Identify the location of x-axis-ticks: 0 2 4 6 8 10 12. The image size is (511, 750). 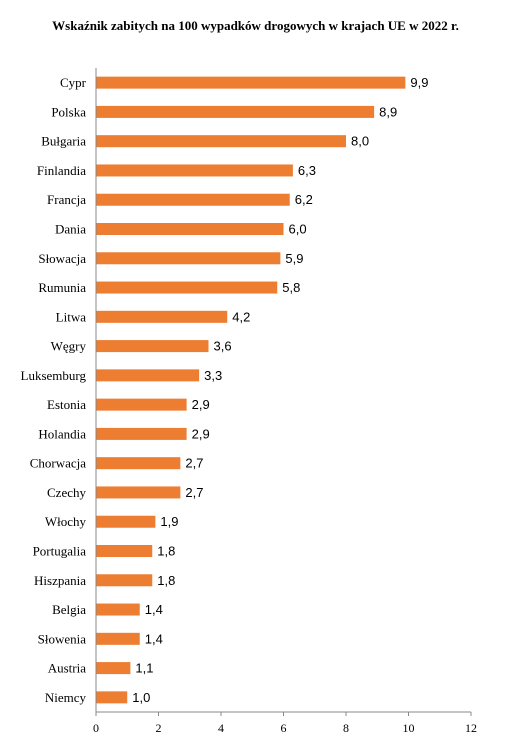
(285, 723).